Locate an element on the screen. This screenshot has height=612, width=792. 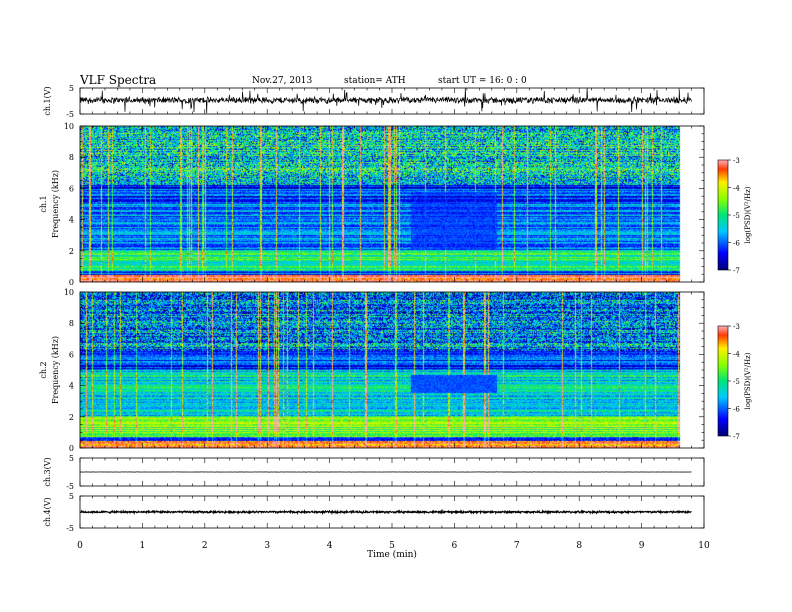
x-tick-label: 10 is located at coordinates (704, 546).